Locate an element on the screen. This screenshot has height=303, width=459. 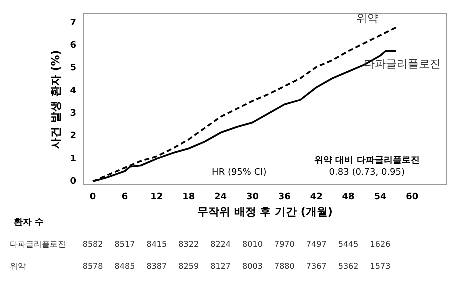
annotation: 위약 대비 다파글리플로진 is located at coordinates (367, 161).